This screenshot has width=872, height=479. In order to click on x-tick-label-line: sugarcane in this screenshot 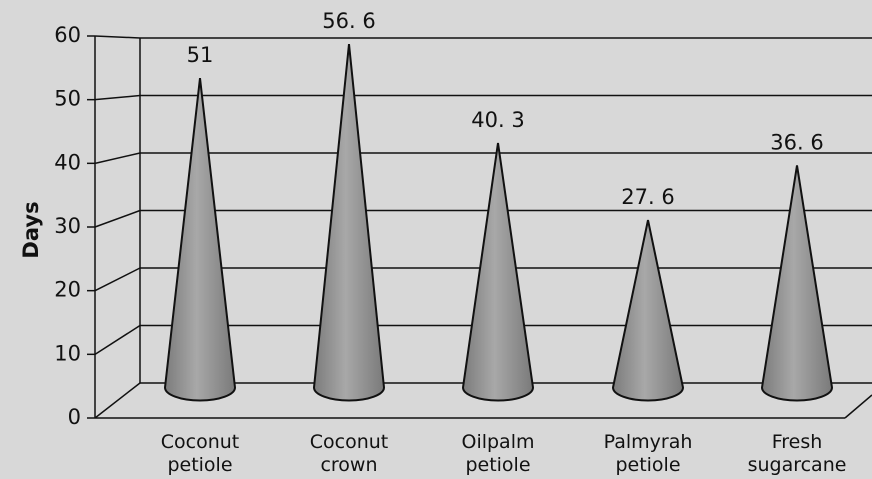, I will do `click(797, 465)`.